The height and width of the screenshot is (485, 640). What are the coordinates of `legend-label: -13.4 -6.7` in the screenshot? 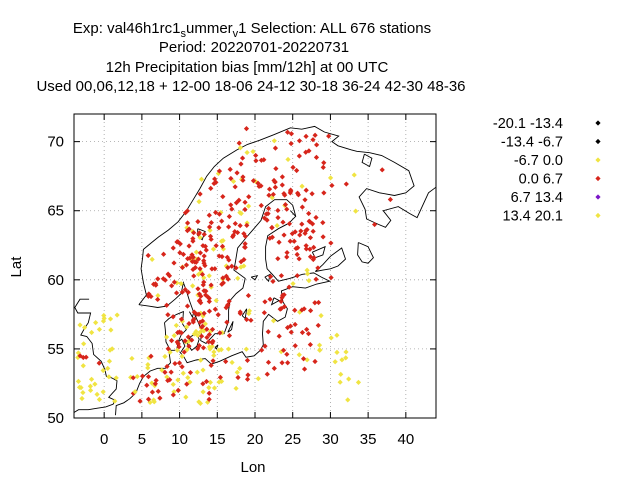 It's located at (532, 143).